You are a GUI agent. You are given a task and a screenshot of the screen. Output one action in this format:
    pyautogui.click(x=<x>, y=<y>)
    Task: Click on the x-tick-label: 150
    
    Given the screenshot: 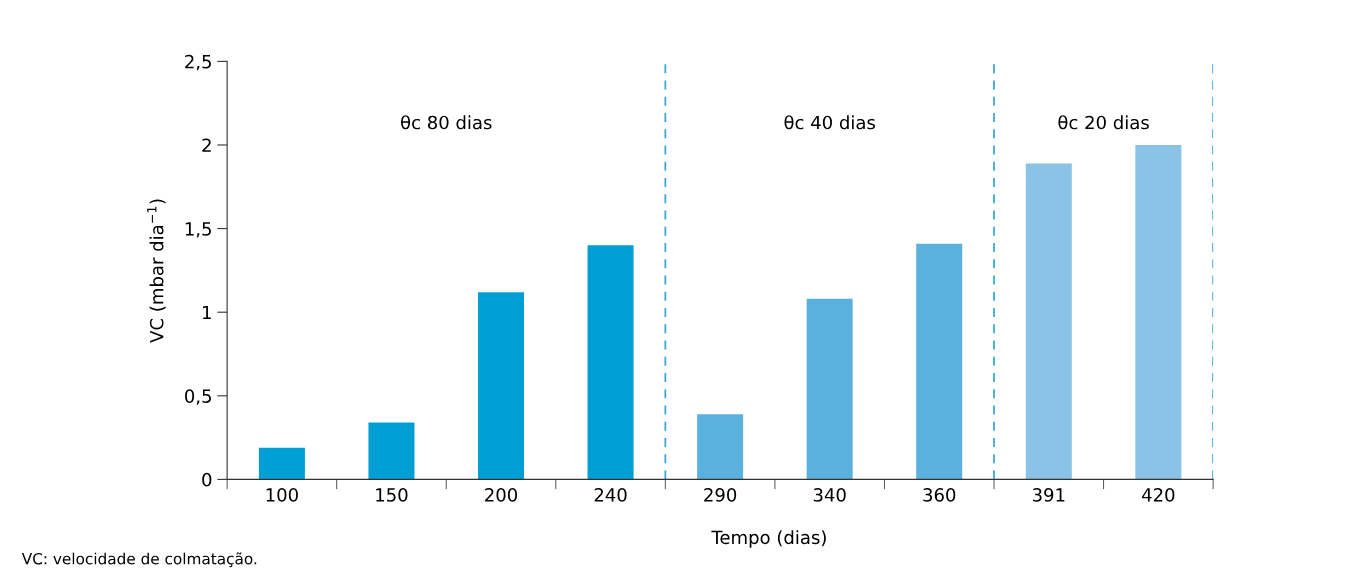 What is the action you would take?
    pyautogui.click(x=392, y=495)
    